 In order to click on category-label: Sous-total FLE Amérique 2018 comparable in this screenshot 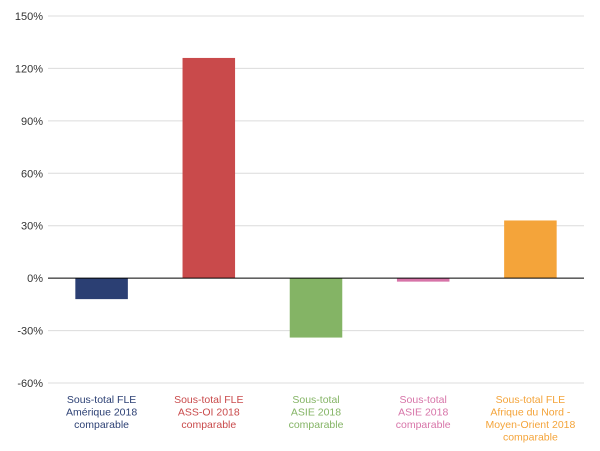, I will do `click(101, 412)`.